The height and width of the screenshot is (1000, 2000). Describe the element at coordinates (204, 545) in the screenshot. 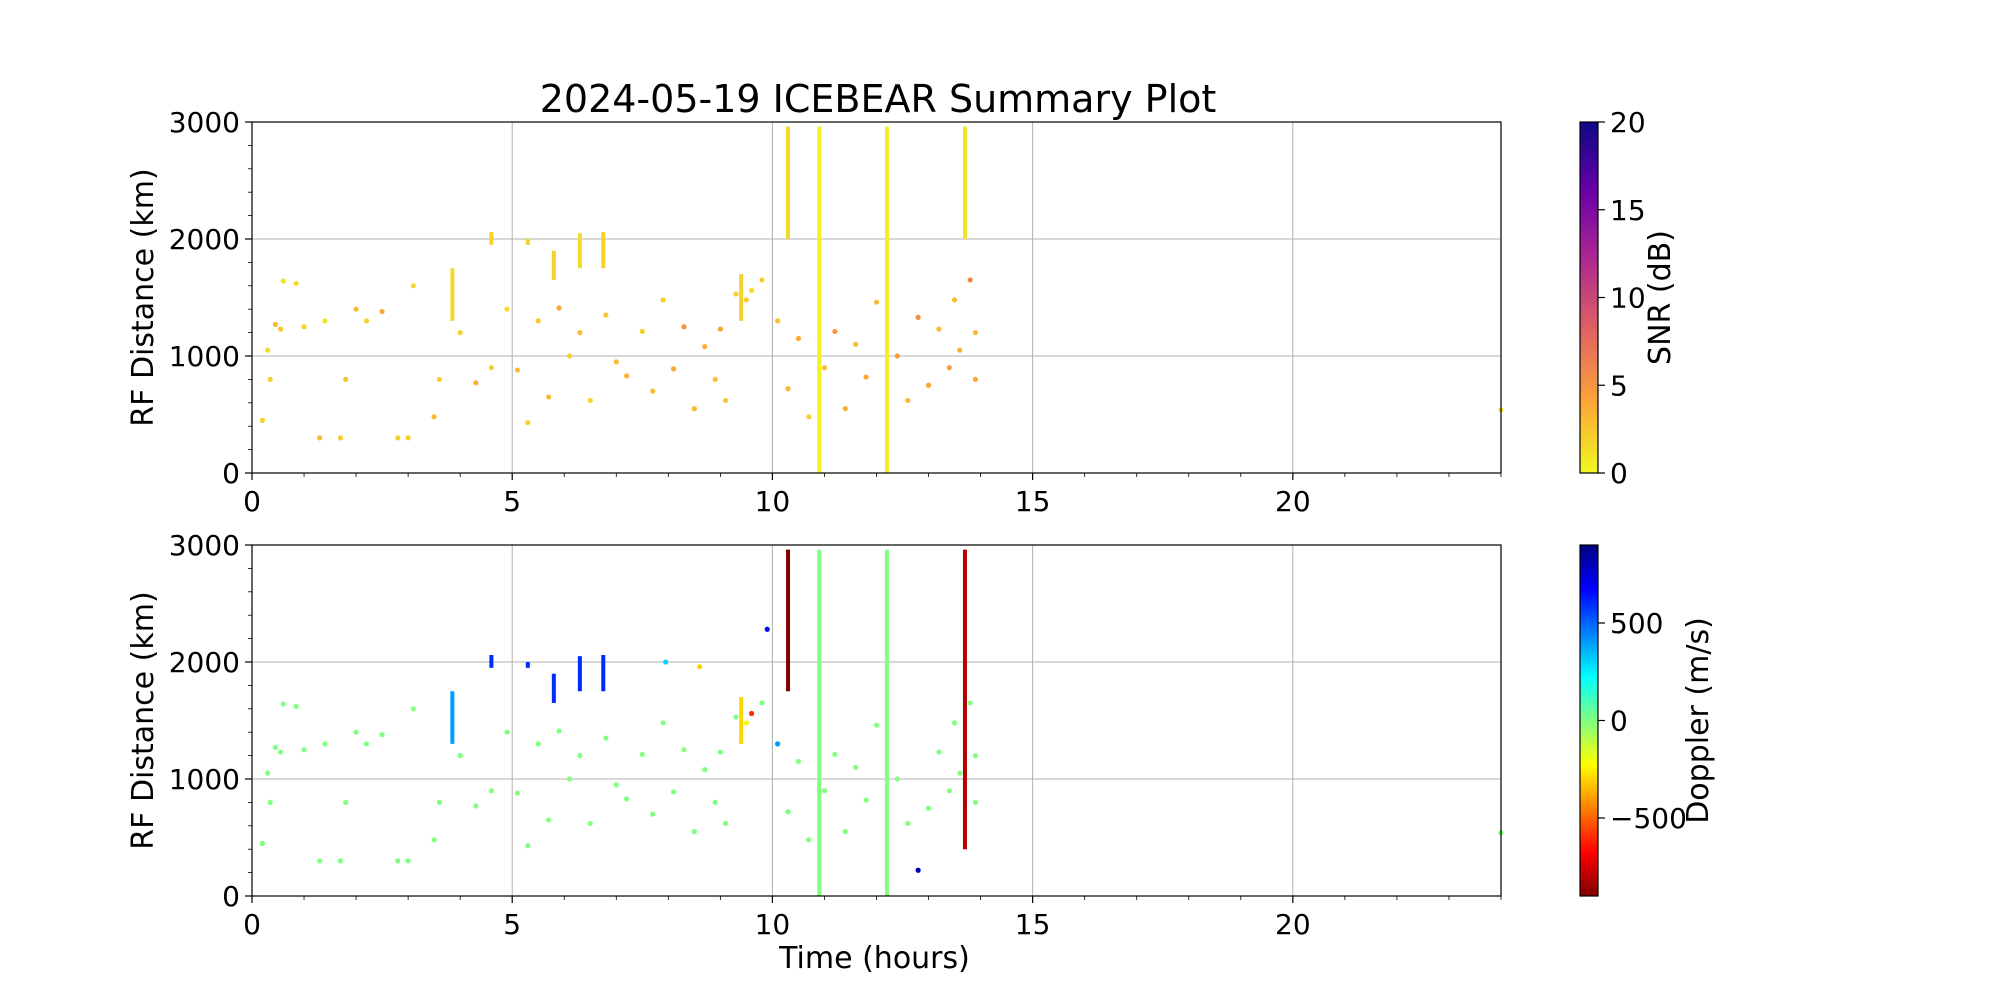

I see `y-tick-label: 3000` at that location.